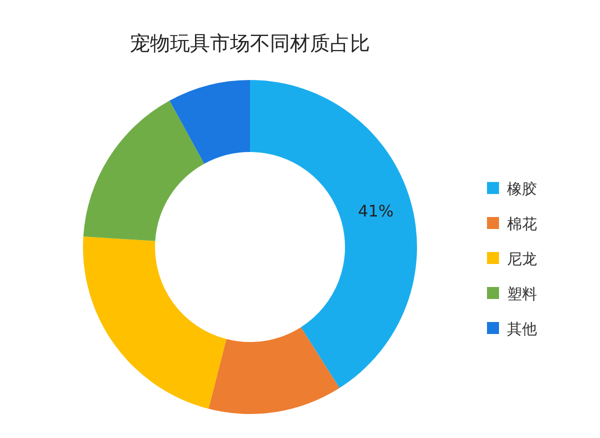 The width and height of the screenshot is (600, 438). Describe the element at coordinates (522, 329) in the screenshot. I see `legend-label: 其他` at that location.